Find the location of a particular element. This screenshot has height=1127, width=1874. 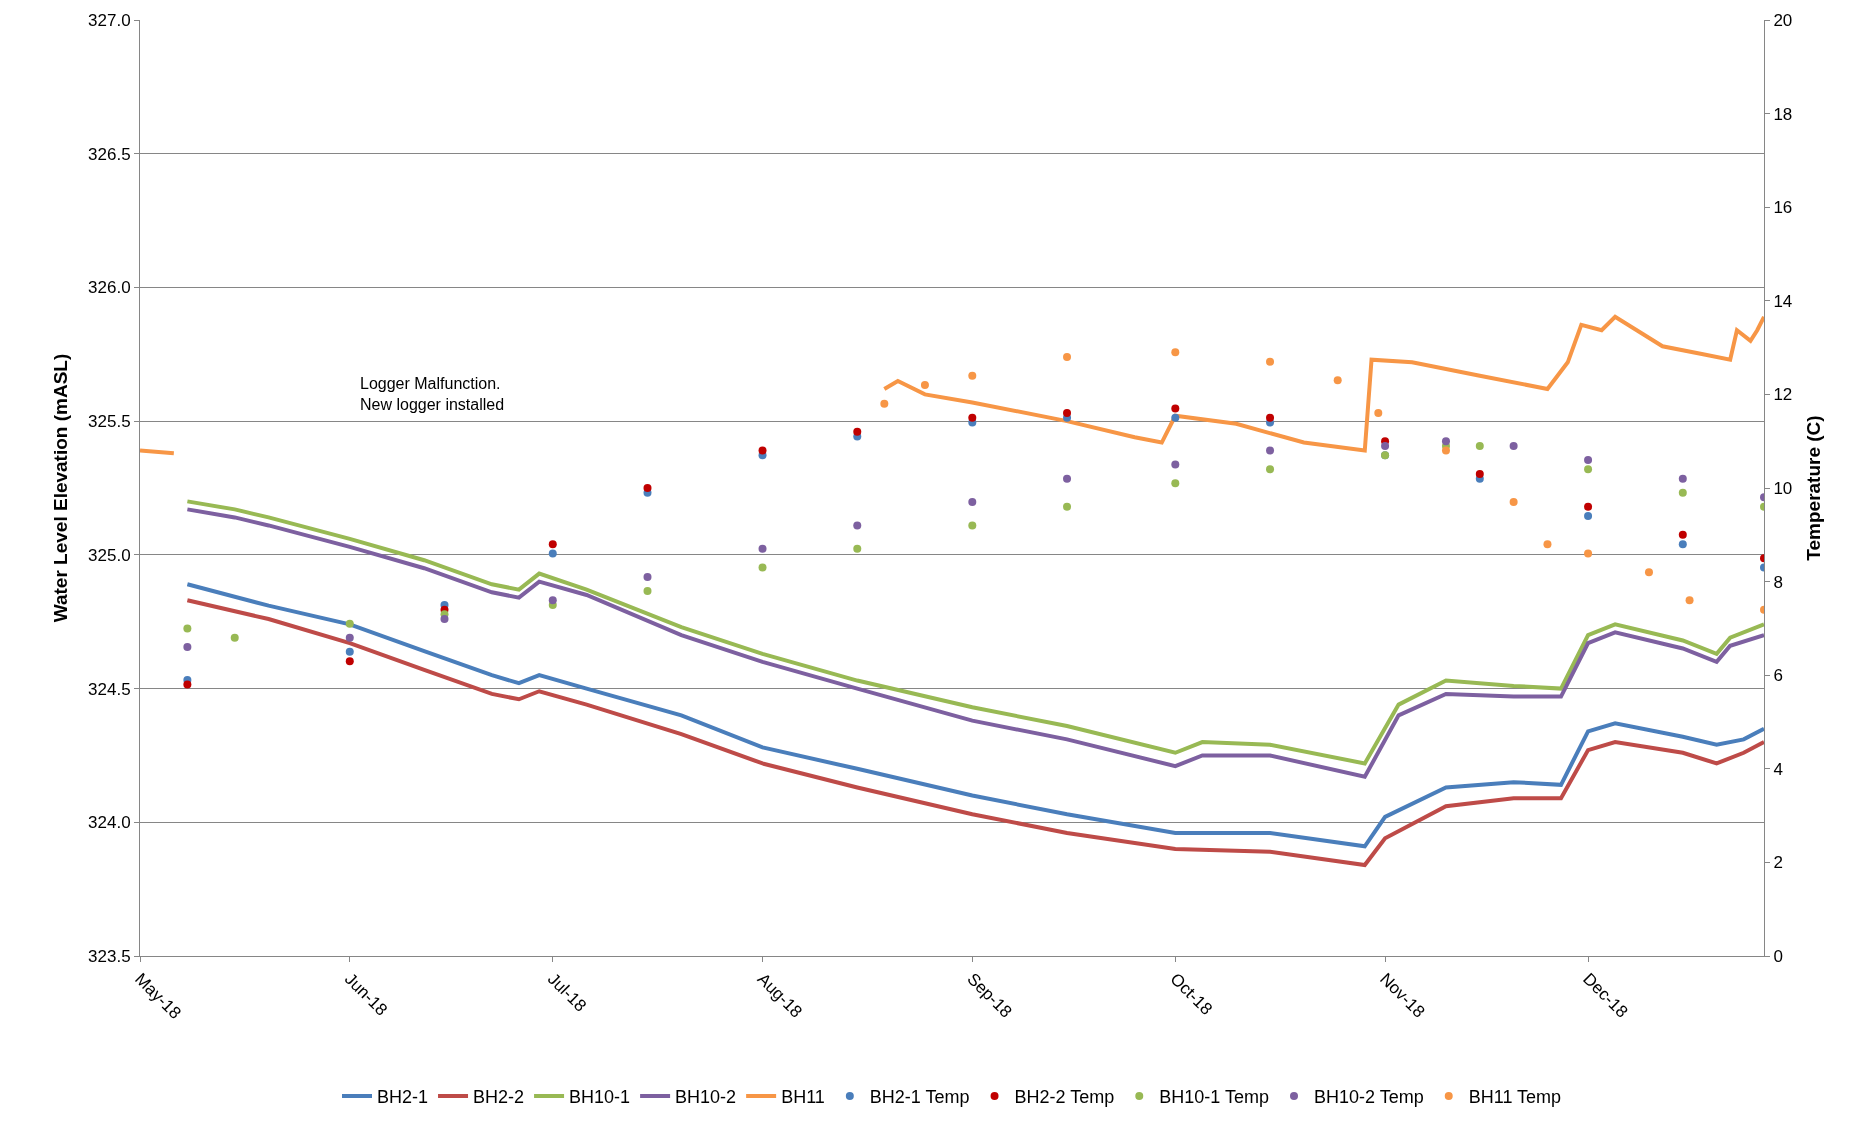

legend-label: BH10-1 Temp is located at coordinates (1214, 1096).